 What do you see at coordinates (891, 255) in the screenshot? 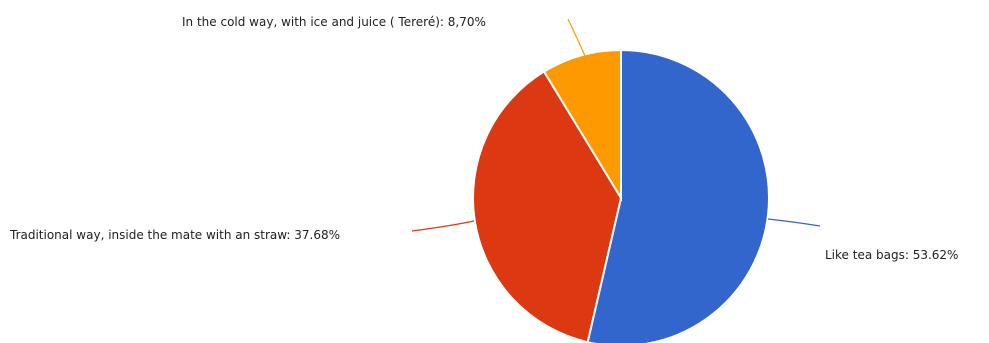
I see `slice-label-1: Like tea bags: 53.62%` at bounding box center [891, 255].